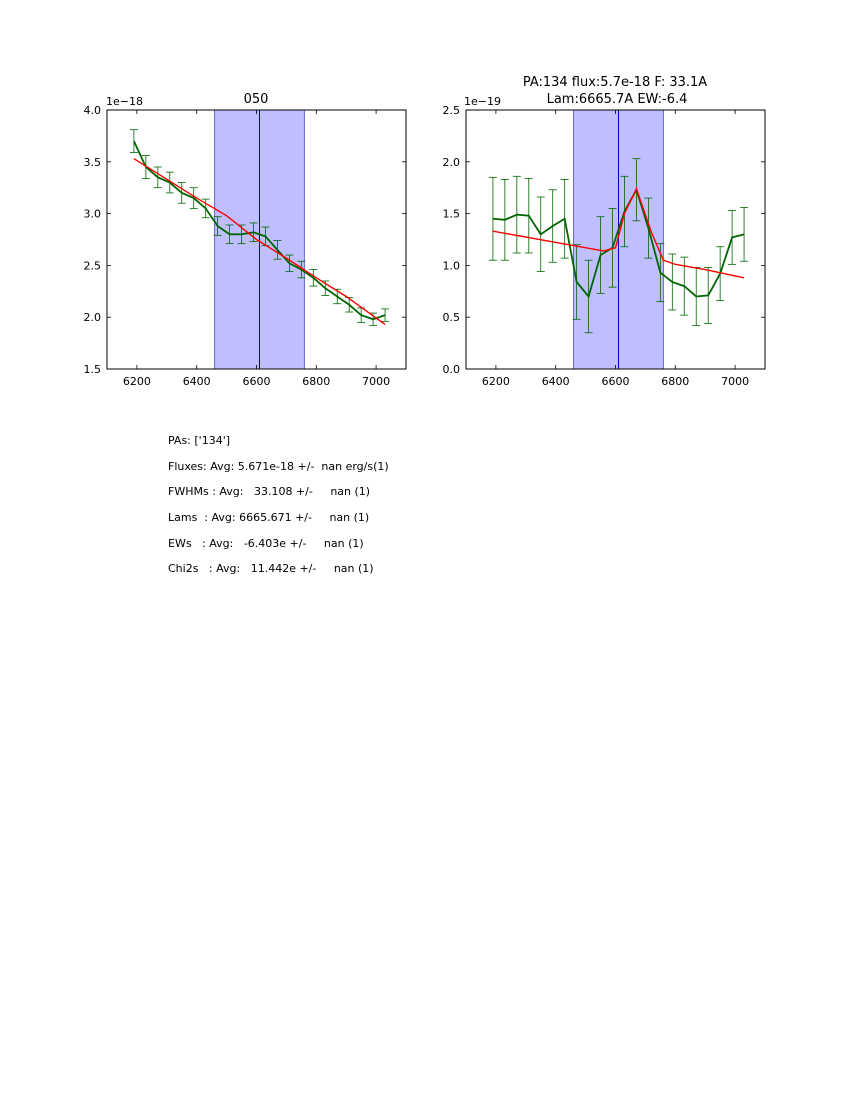  What do you see at coordinates (124, 101) in the screenshot?
I see `left-plot-offset-label: 1e−18` at bounding box center [124, 101].